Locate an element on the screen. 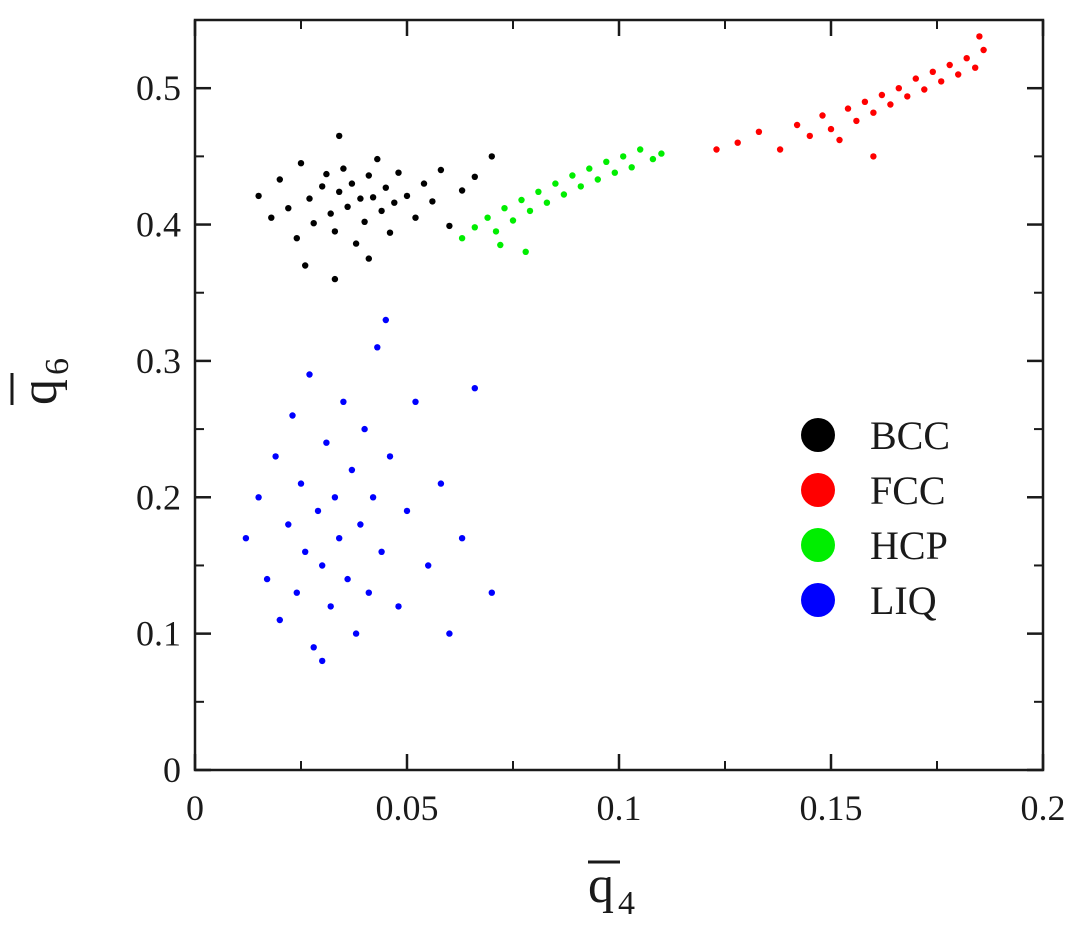 This screenshot has width=1091, height=944. legend-marker-bcc is located at coordinates (818, 435).